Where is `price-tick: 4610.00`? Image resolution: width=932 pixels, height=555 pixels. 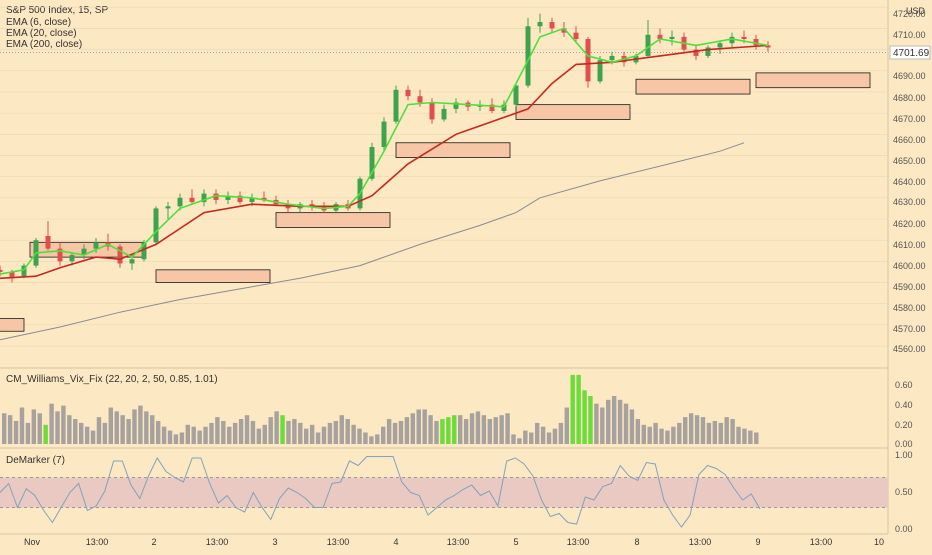 price-tick: 4610.00 is located at coordinates (909, 245).